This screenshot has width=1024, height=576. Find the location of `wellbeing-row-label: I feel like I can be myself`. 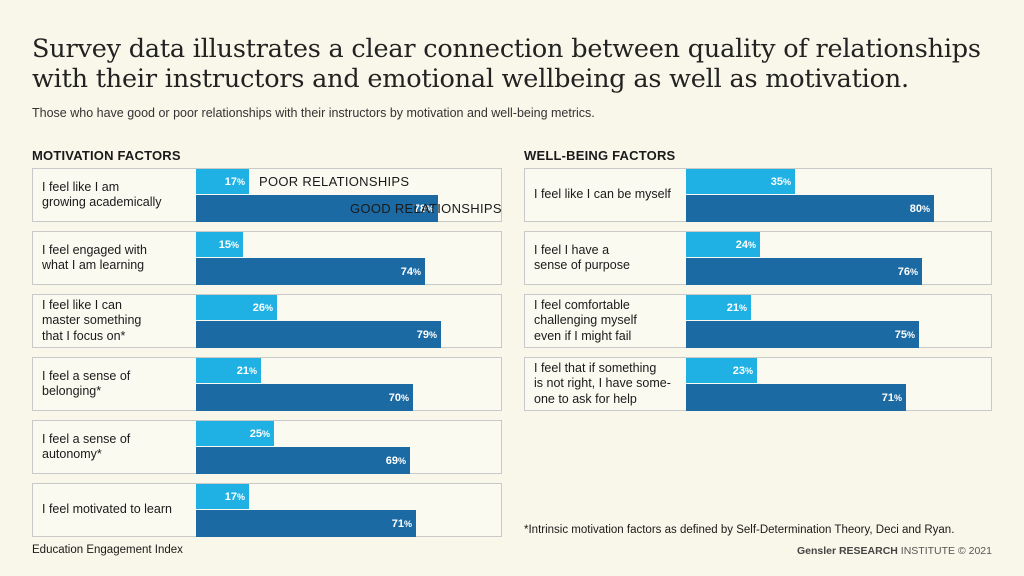

wellbeing-row-label: I feel like I can be myself is located at coordinates (609, 195).